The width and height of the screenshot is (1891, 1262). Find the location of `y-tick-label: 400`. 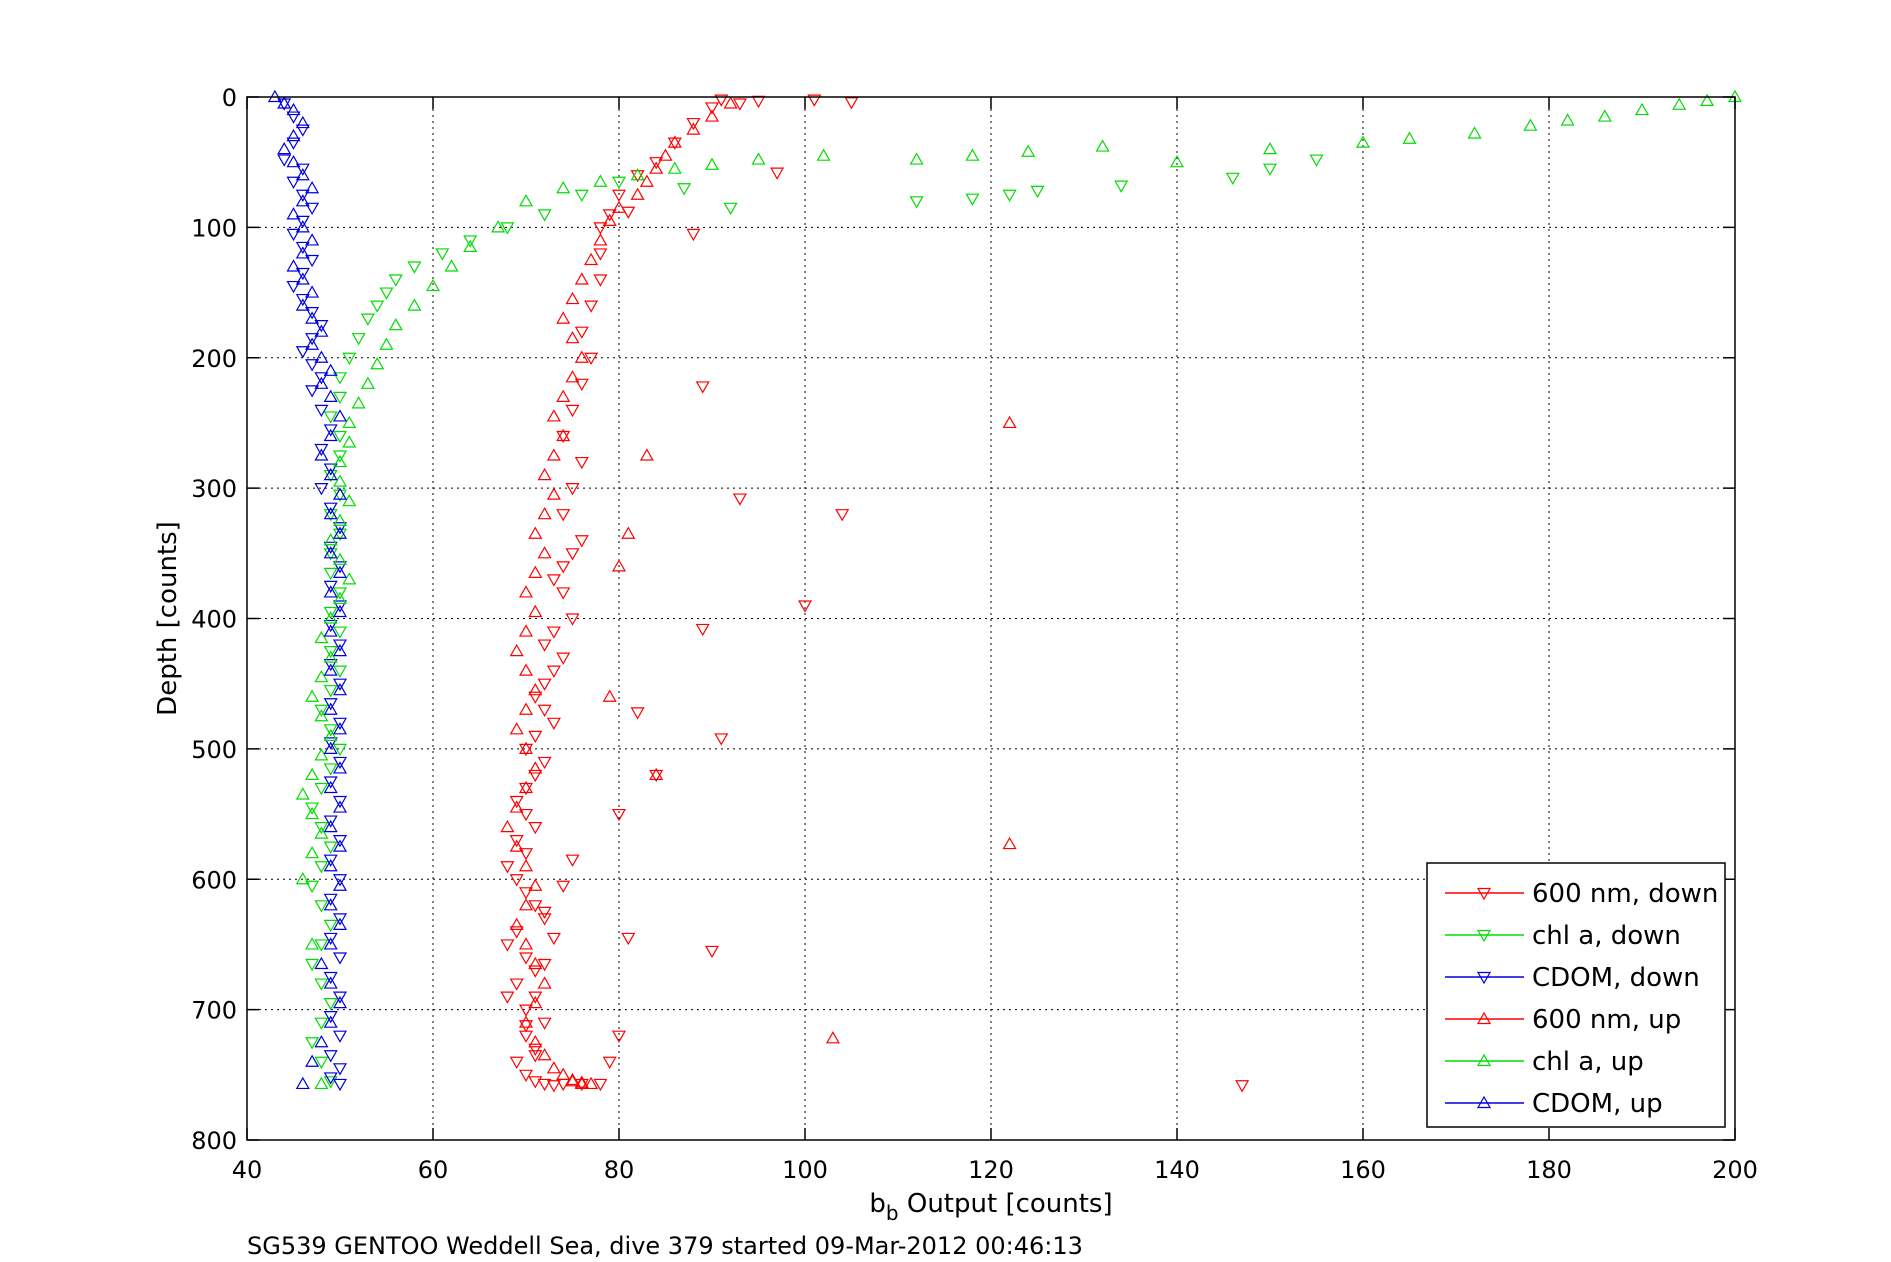

y-tick-label: 400 is located at coordinates (214, 620).